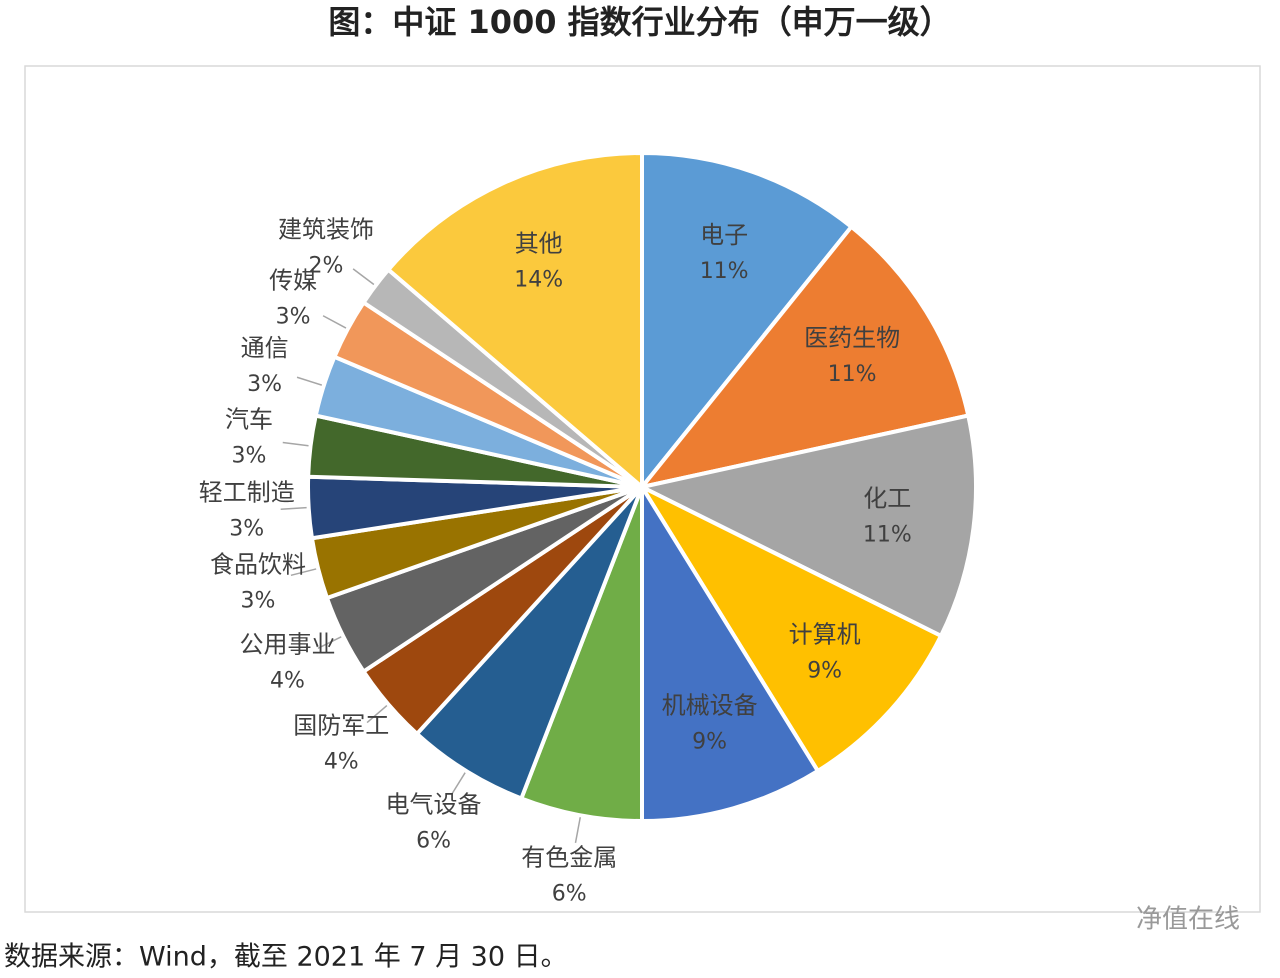  I want to click on slice-value-label: 2%, so click(326, 265).